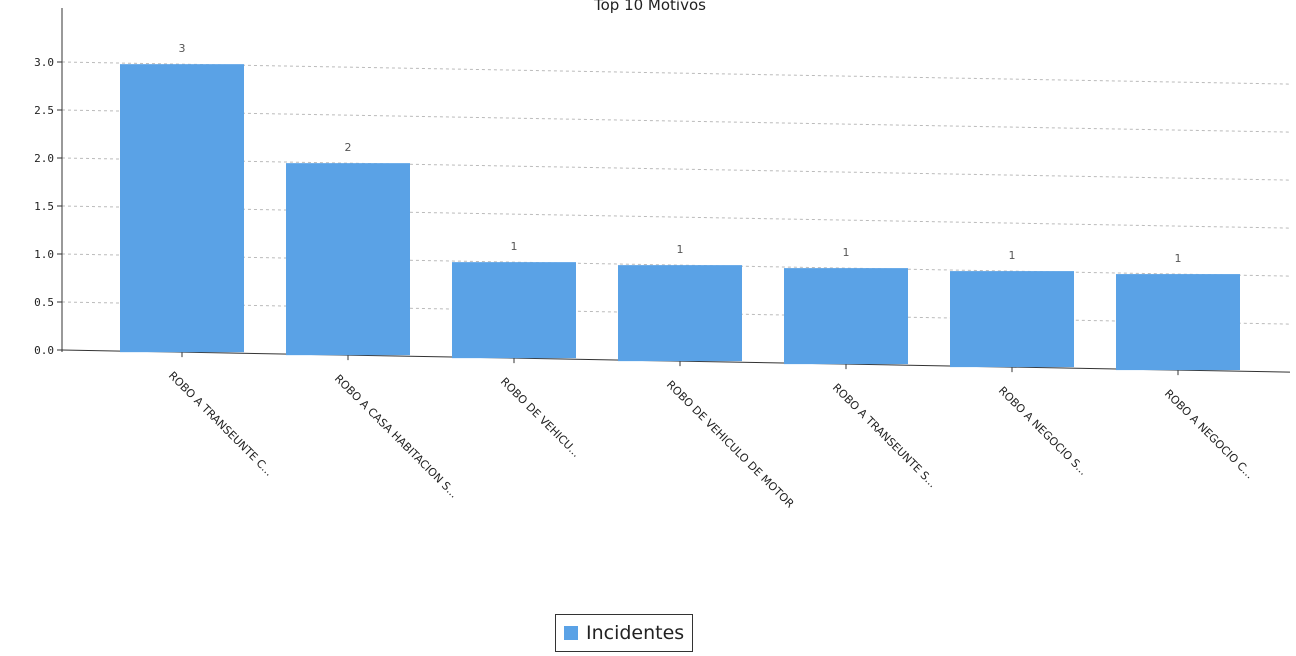 The height and width of the screenshot is (656, 1296). What do you see at coordinates (44, 350) in the screenshot?
I see `y-tick-label: 0.0` at bounding box center [44, 350].